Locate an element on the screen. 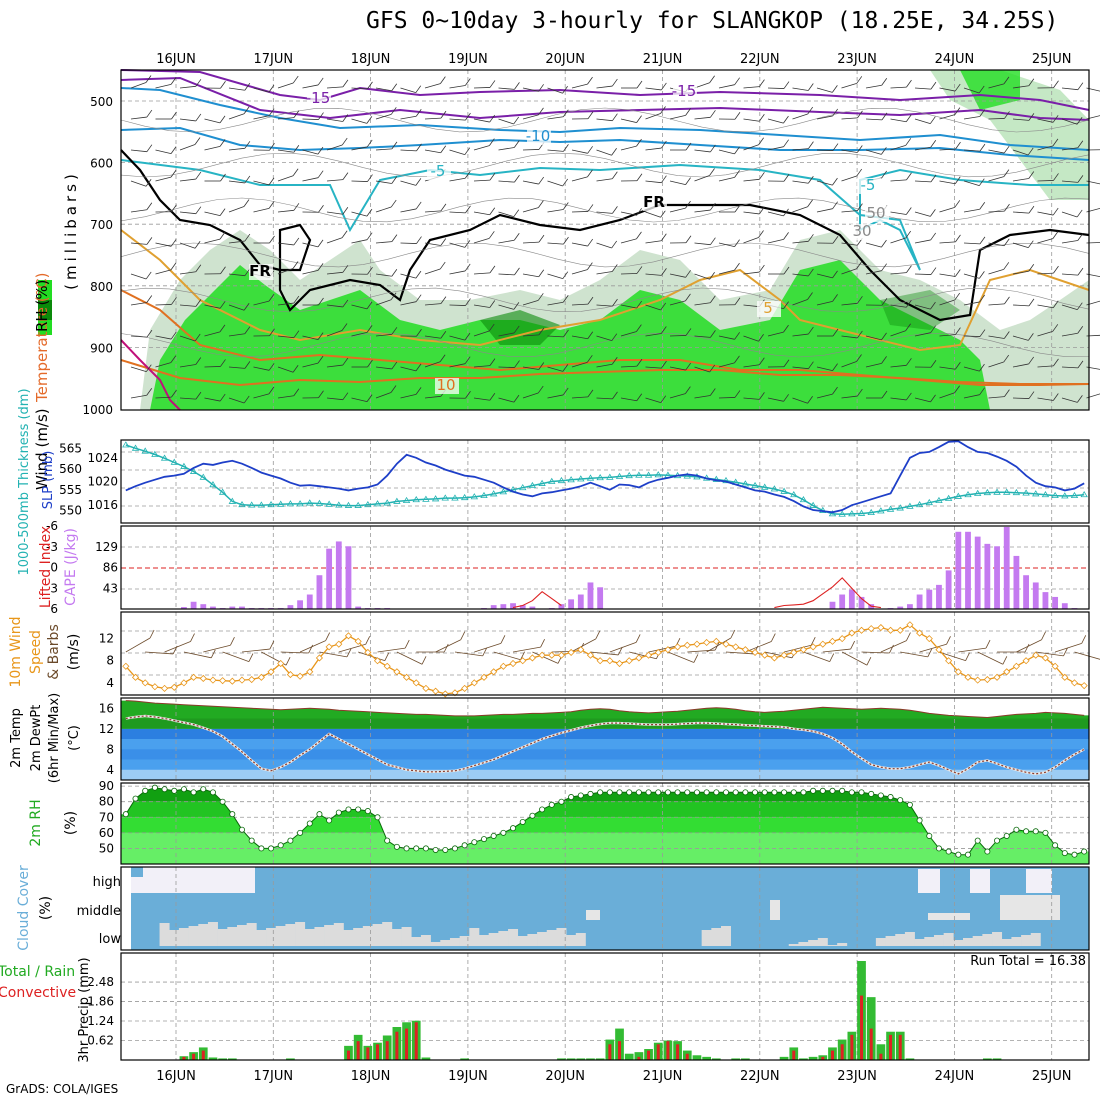  pressure-tick-label: 800 is located at coordinates (101, 287).